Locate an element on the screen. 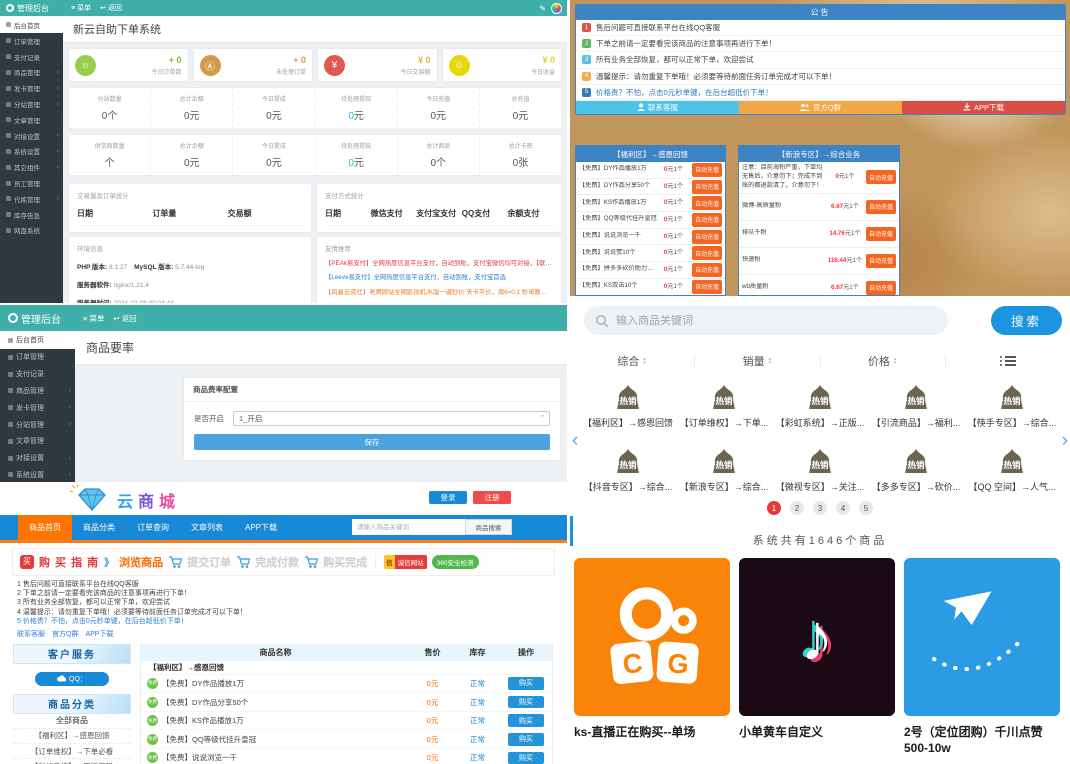 The width and height of the screenshot is (1070, 764). qq-contact-button: QQ： is located at coordinates (72, 678).